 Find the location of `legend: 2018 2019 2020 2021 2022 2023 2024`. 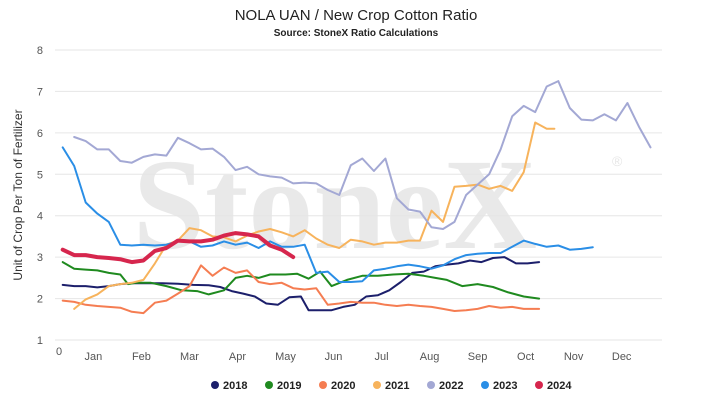

legend: 2018 2019 2020 2021 2022 2023 2024 is located at coordinates (391, 386).